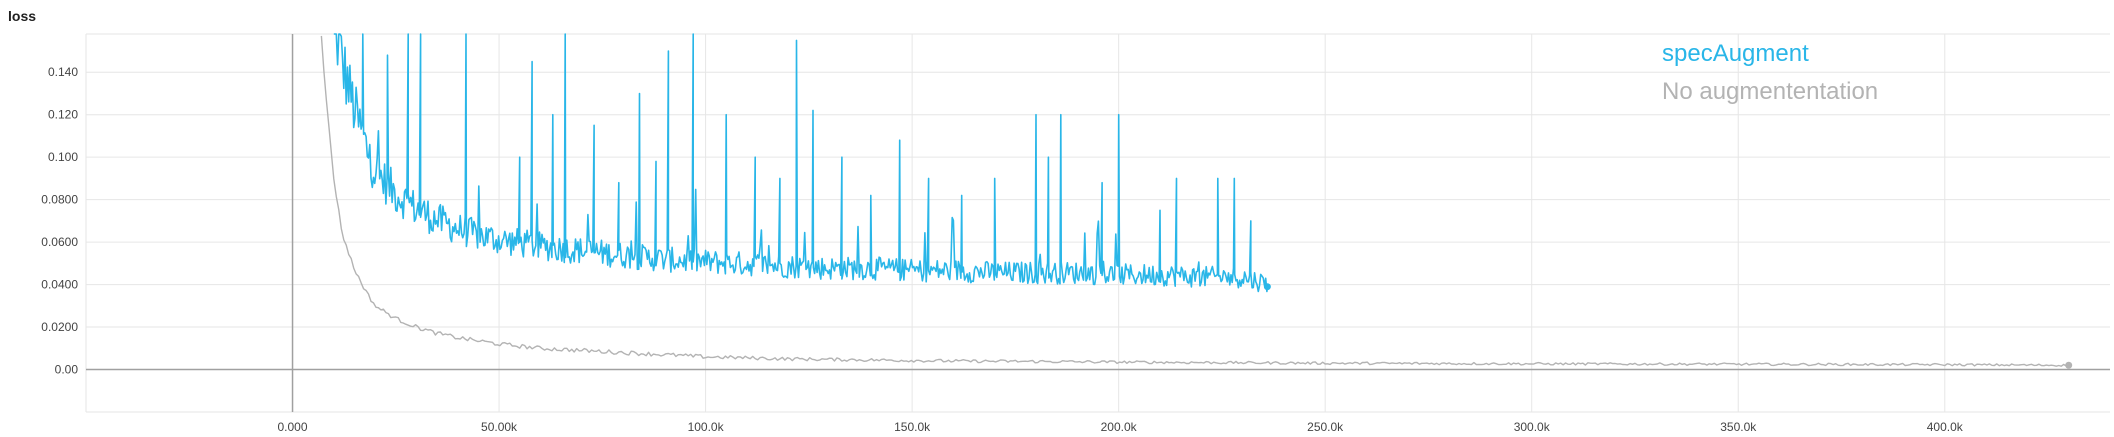 The image size is (2114, 437). What do you see at coordinates (499, 427) in the screenshot?
I see `x-tick-label: 50.00k` at bounding box center [499, 427].